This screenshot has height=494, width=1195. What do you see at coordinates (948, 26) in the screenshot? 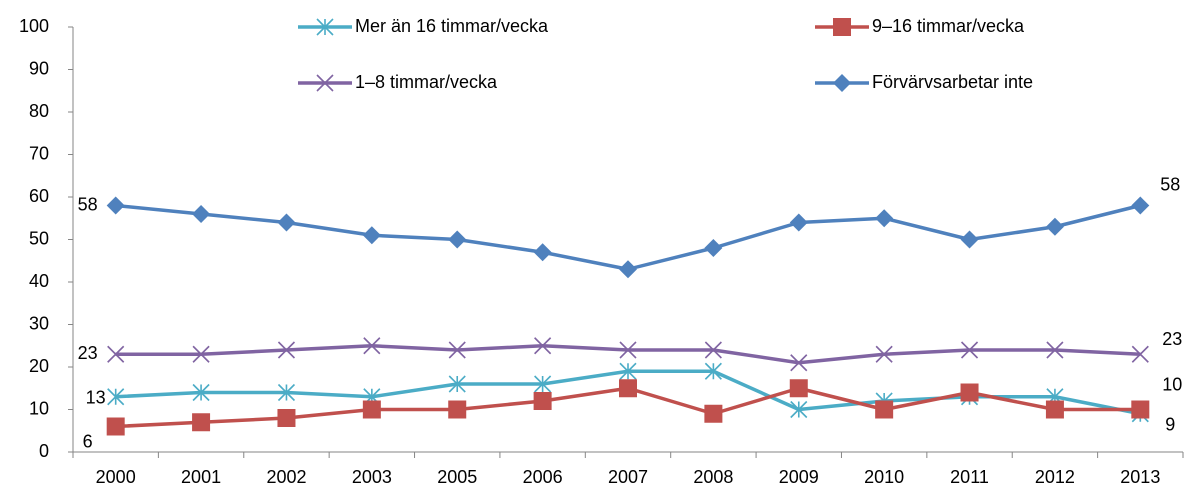
I see `legend-label: 9–16 timmar/vecka` at bounding box center [948, 26].